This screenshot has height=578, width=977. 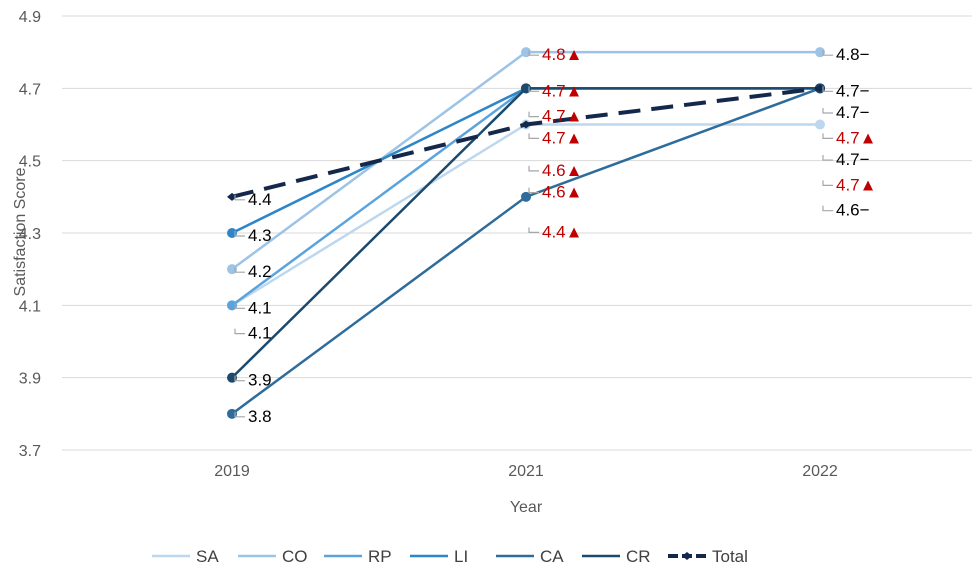 What do you see at coordinates (295, 556) in the screenshot?
I see `legend-label: CO` at bounding box center [295, 556].